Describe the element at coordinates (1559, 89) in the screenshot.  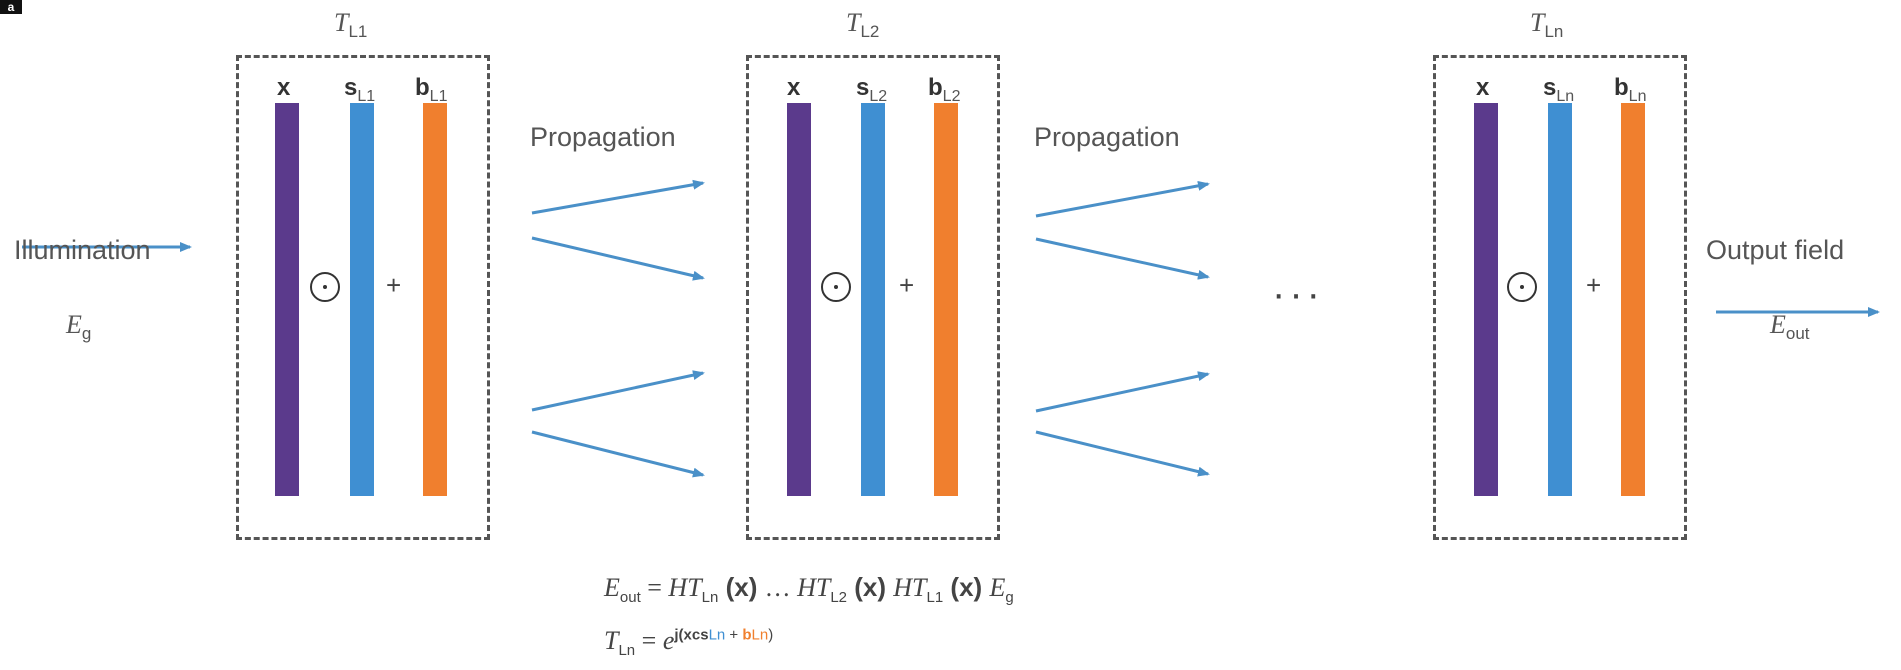
I see `s-label: sLn` at that location.